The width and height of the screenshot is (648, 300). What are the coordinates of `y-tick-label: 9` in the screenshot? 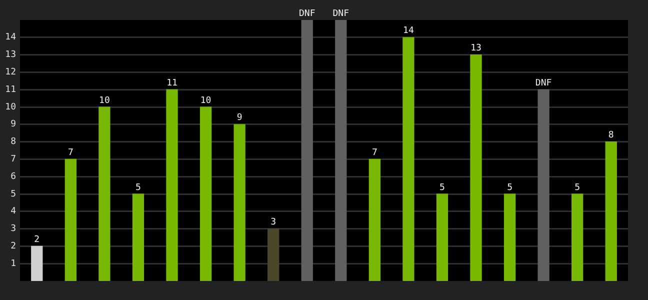 It's located at (13, 125).